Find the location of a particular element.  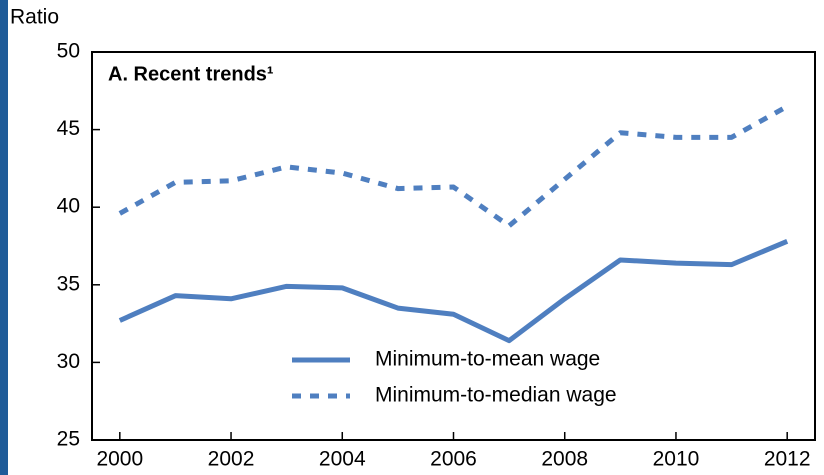

y-tick-label: 40 is located at coordinates (68, 206).